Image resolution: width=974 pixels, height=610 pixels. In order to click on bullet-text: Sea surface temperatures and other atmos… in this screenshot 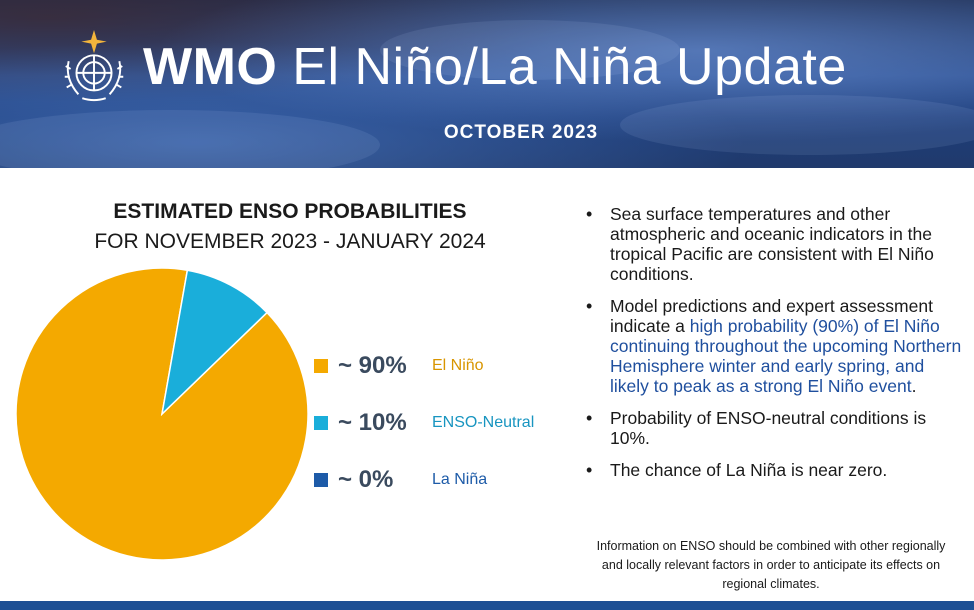, I will do `click(772, 244)`.